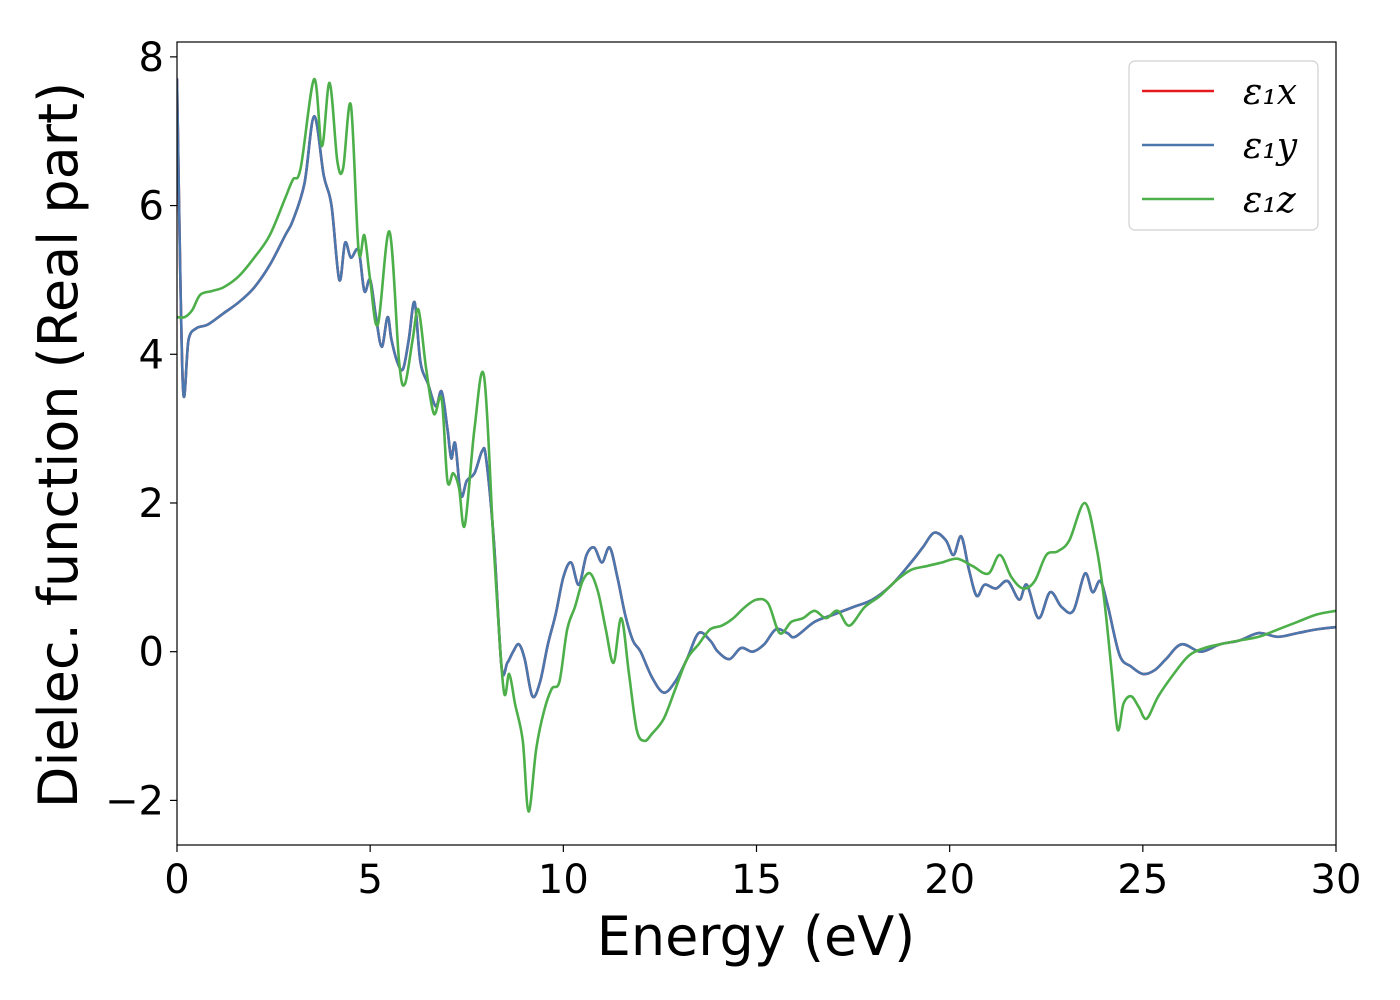 This screenshot has height=1000, width=1400. Describe the element at coordinates (176, 880) in the screenshot. I see `x-tick-label: 0` at that location.